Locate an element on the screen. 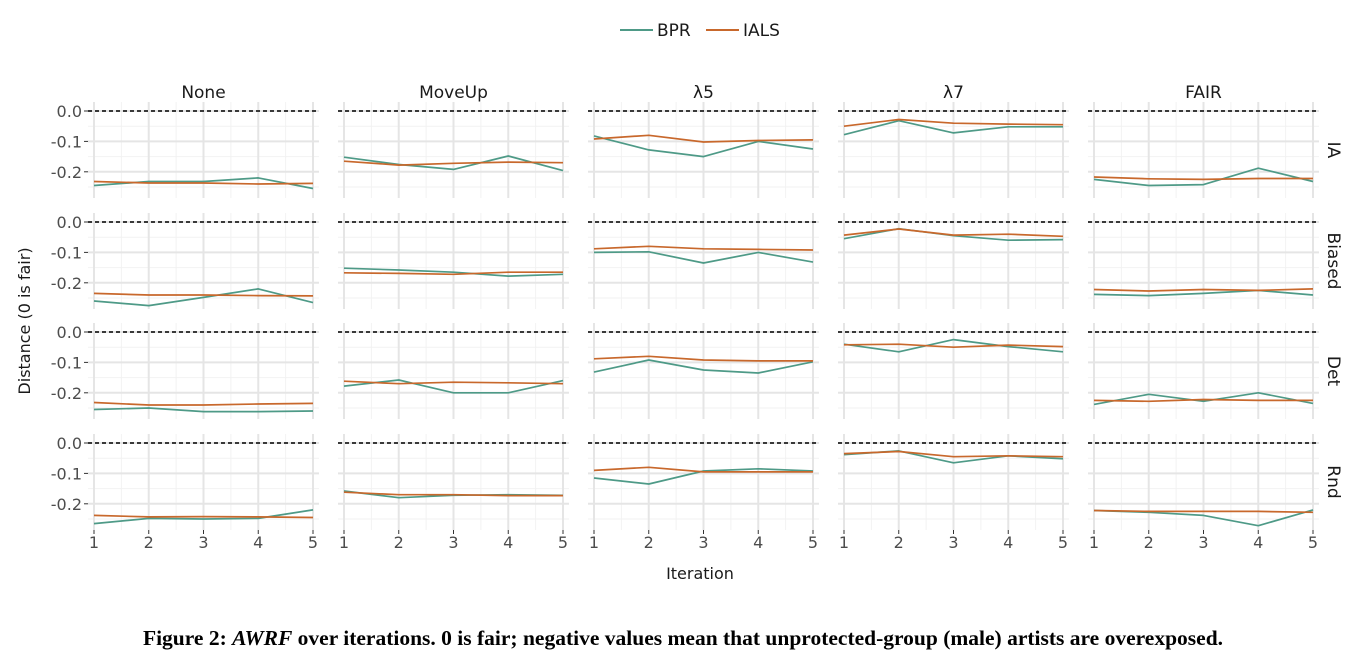  legend: BPR IALS is located at coordinates (700, 31).